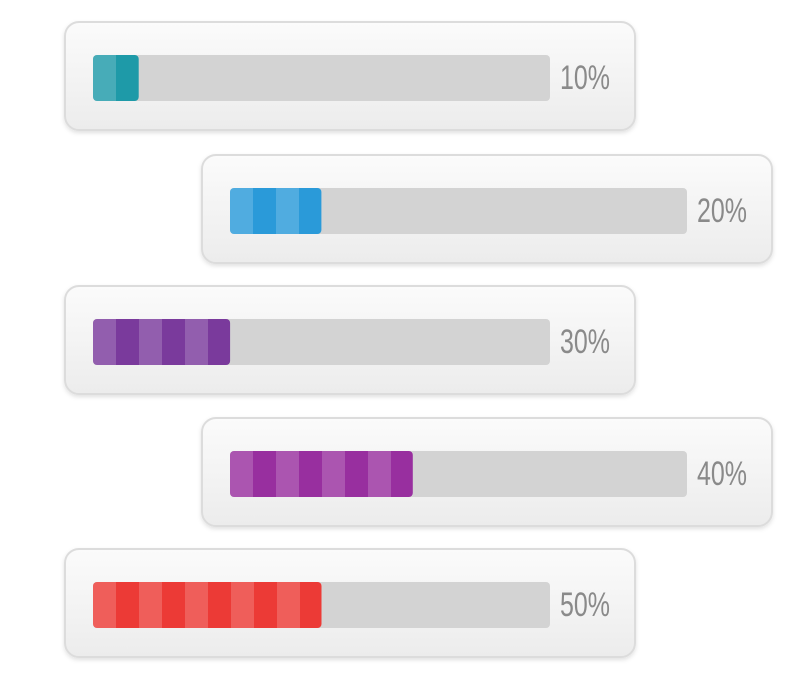  What do you see at coordinates (585, 605) in the screenshot?
I see `value-label: 50%` at bounding box center [585, 605].